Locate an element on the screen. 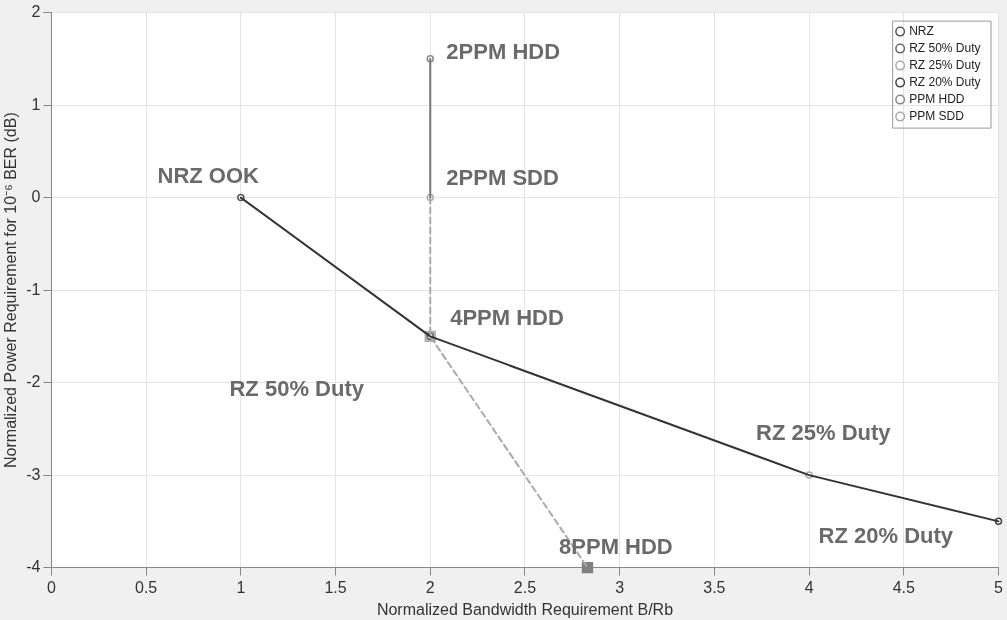  y-tick-label: -3 is located at coordinates (33, 474).